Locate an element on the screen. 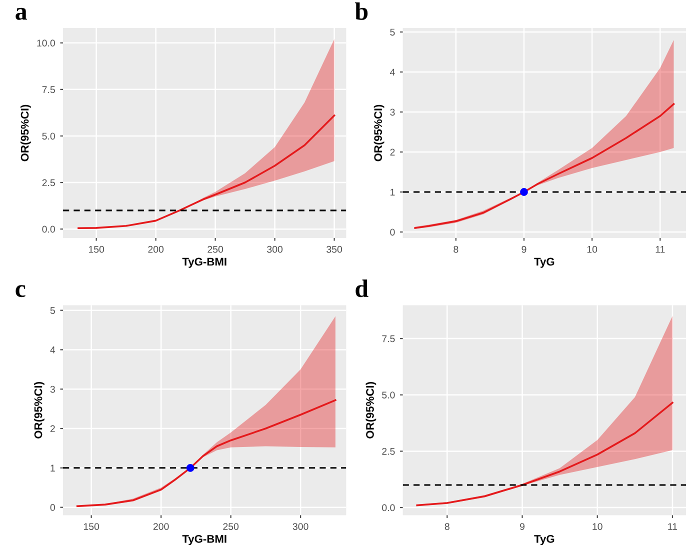 The width and height of the screenshot is (700, 560). y-tick-label: 10.0 is located at coordinates (46, 43).